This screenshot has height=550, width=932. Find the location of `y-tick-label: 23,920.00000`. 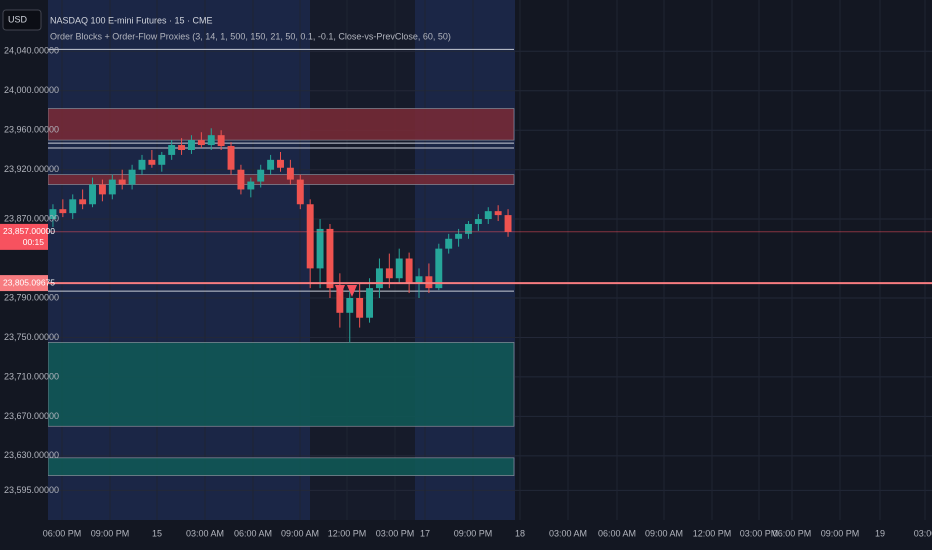

y-tick-label: 23,920.00000 is located at coordinates (31, 169).